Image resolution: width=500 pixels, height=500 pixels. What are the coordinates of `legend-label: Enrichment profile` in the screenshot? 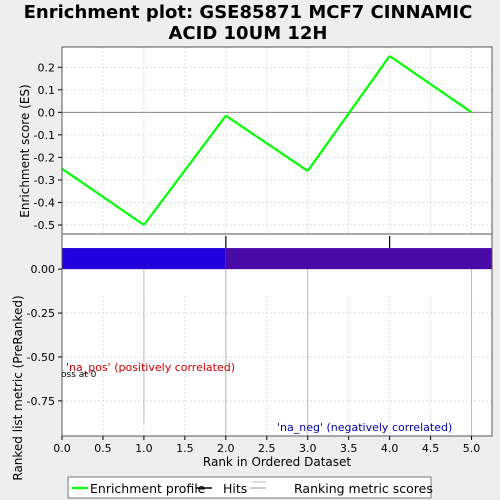 It's located at (148, 488).